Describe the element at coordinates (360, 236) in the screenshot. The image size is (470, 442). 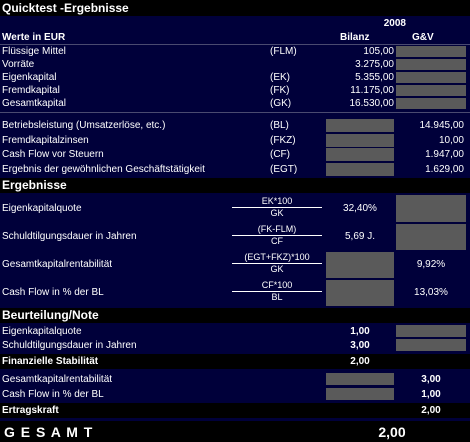
I see `ergebnis-bilanz-value: 5,69 J.` at that location.